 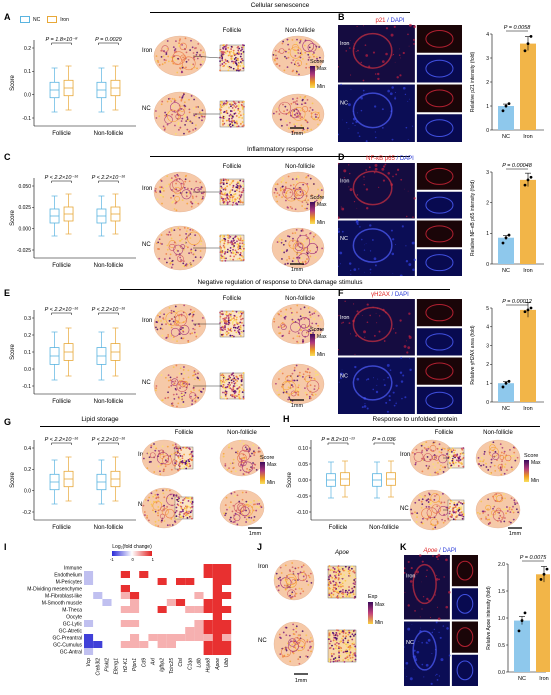 I want to click on y-axis-label: Relative γH2AX area (fold), so click(x=473, y=355).